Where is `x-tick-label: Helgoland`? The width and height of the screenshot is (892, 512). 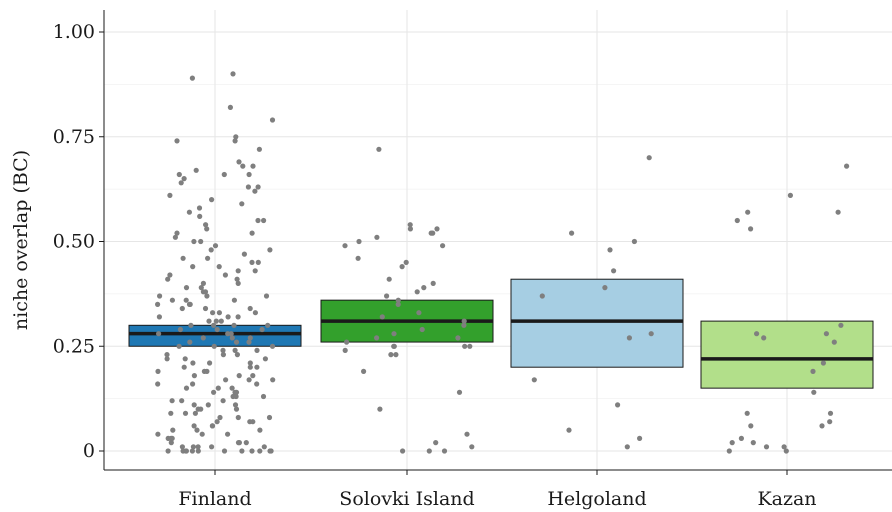
x-tick-label: Helgoland is located at coordinates (596, 499).